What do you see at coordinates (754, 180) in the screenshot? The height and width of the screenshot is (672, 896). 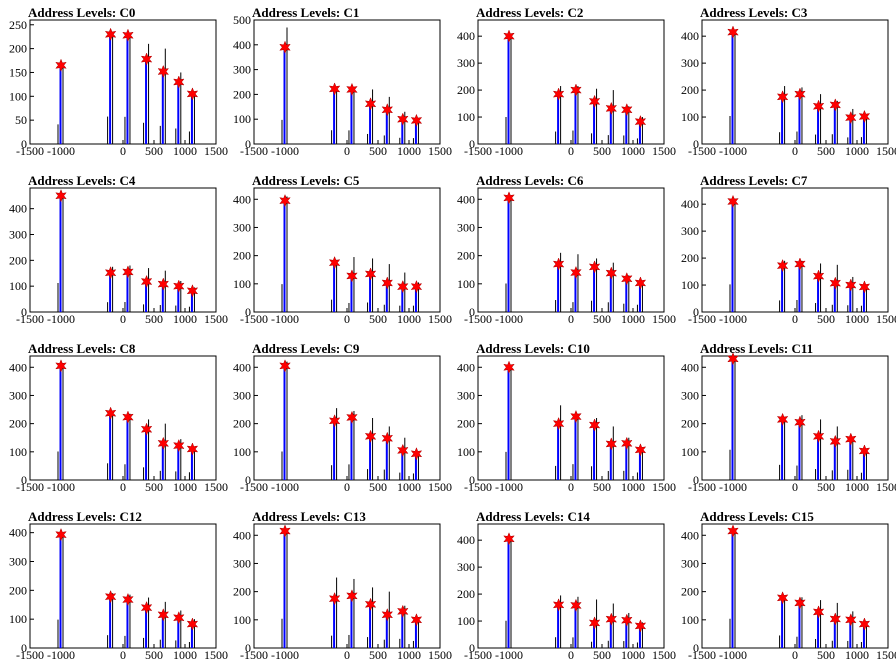 I see `chart-title: Address Levels: C7` at bounding box center [754, 180].